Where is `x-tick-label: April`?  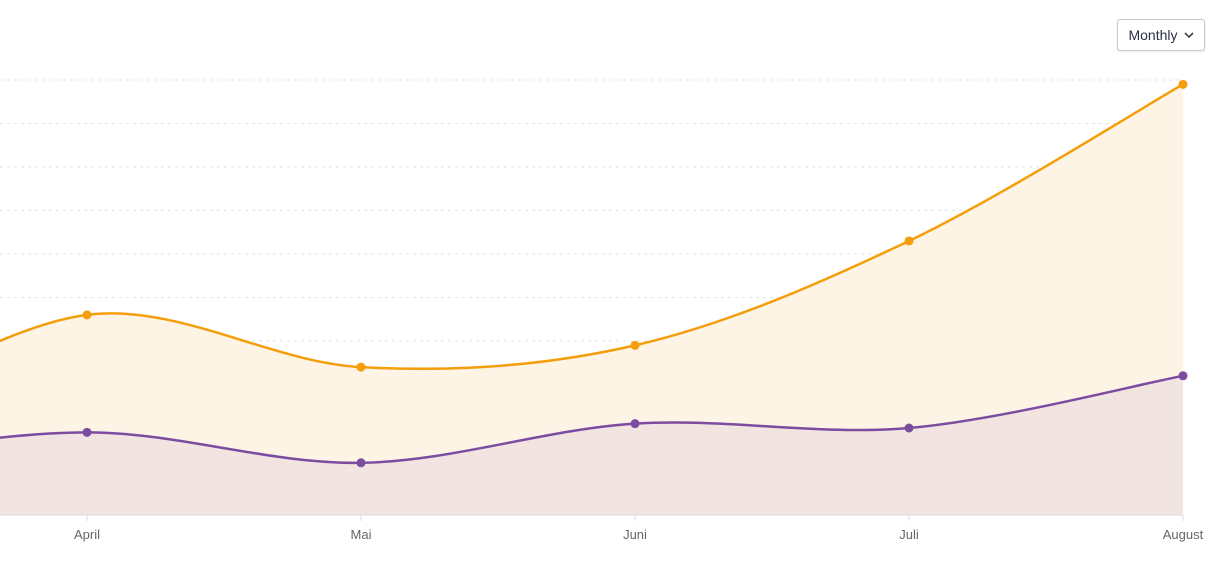
x-tick-label: April is located at coordinates (87, 534).